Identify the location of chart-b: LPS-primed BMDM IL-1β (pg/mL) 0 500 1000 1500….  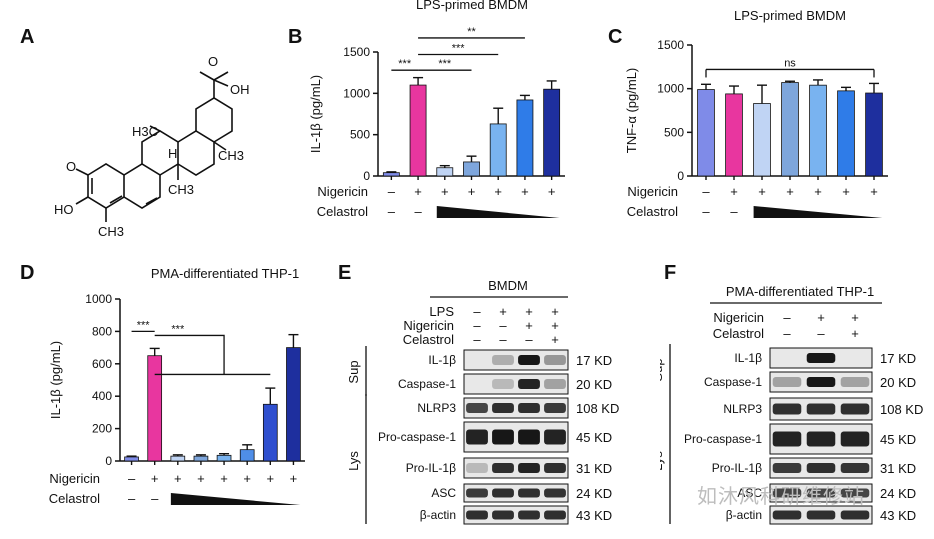
(436, 109).